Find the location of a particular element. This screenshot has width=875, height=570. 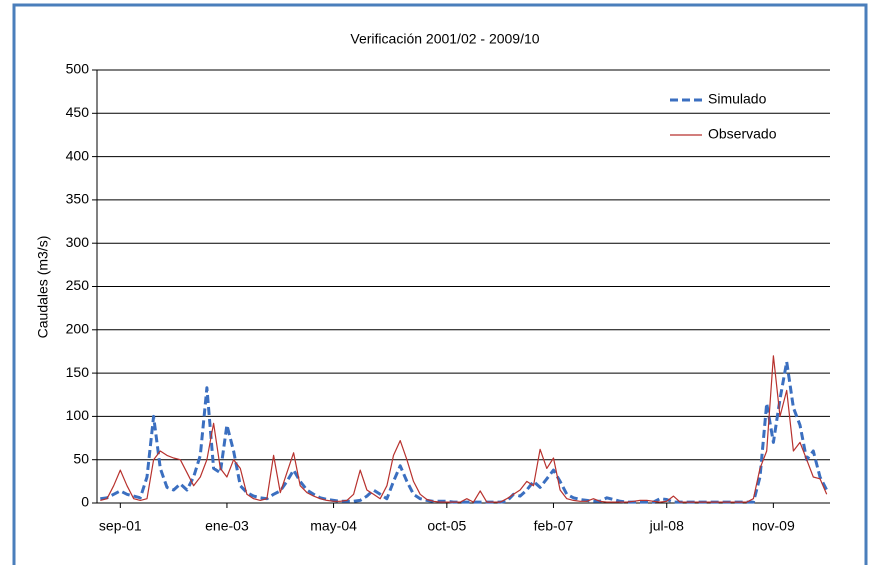

y-tick-label: 150 is located at coordinates (78, 372).